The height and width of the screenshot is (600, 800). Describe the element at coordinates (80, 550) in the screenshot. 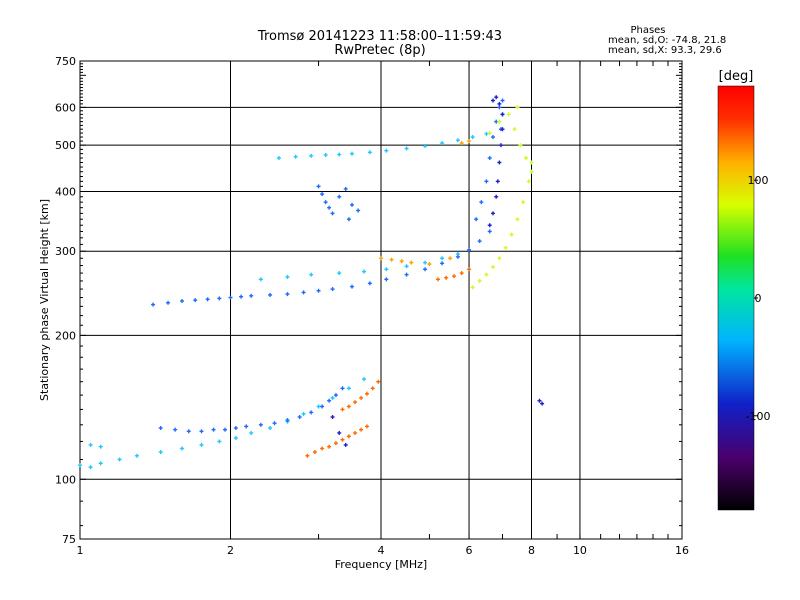

I see `x-tick-label: 1` at that location.